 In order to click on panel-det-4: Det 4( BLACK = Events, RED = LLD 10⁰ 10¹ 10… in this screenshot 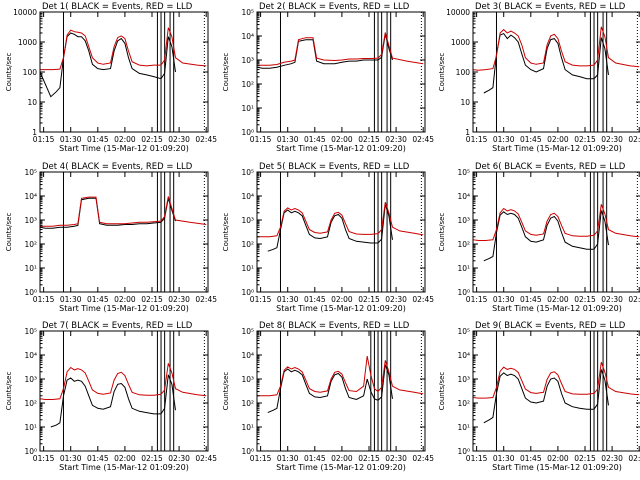, I will do `click(111, 237)`.